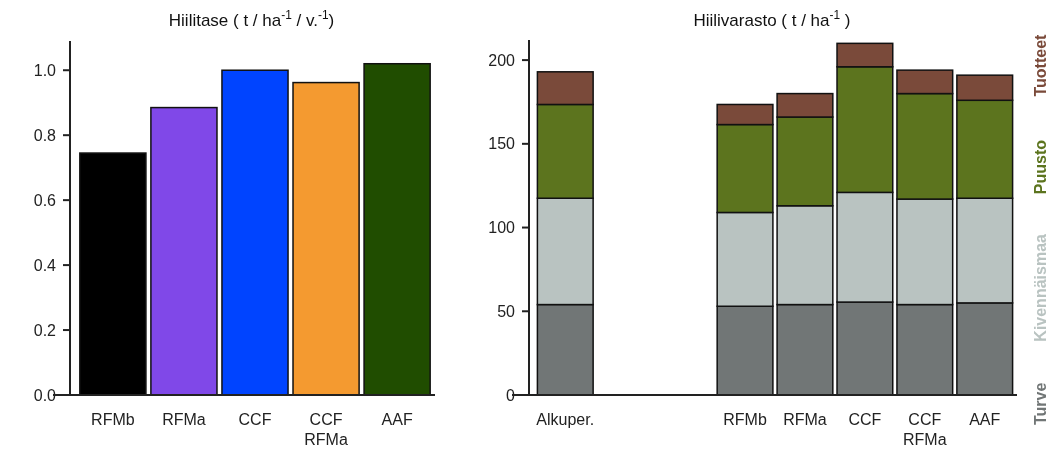 This screenshot has width=1053, height=454. Describe the element at coordinates (45, 395) in the screenshot. I see `y-tick-label: 0.0` at that location.